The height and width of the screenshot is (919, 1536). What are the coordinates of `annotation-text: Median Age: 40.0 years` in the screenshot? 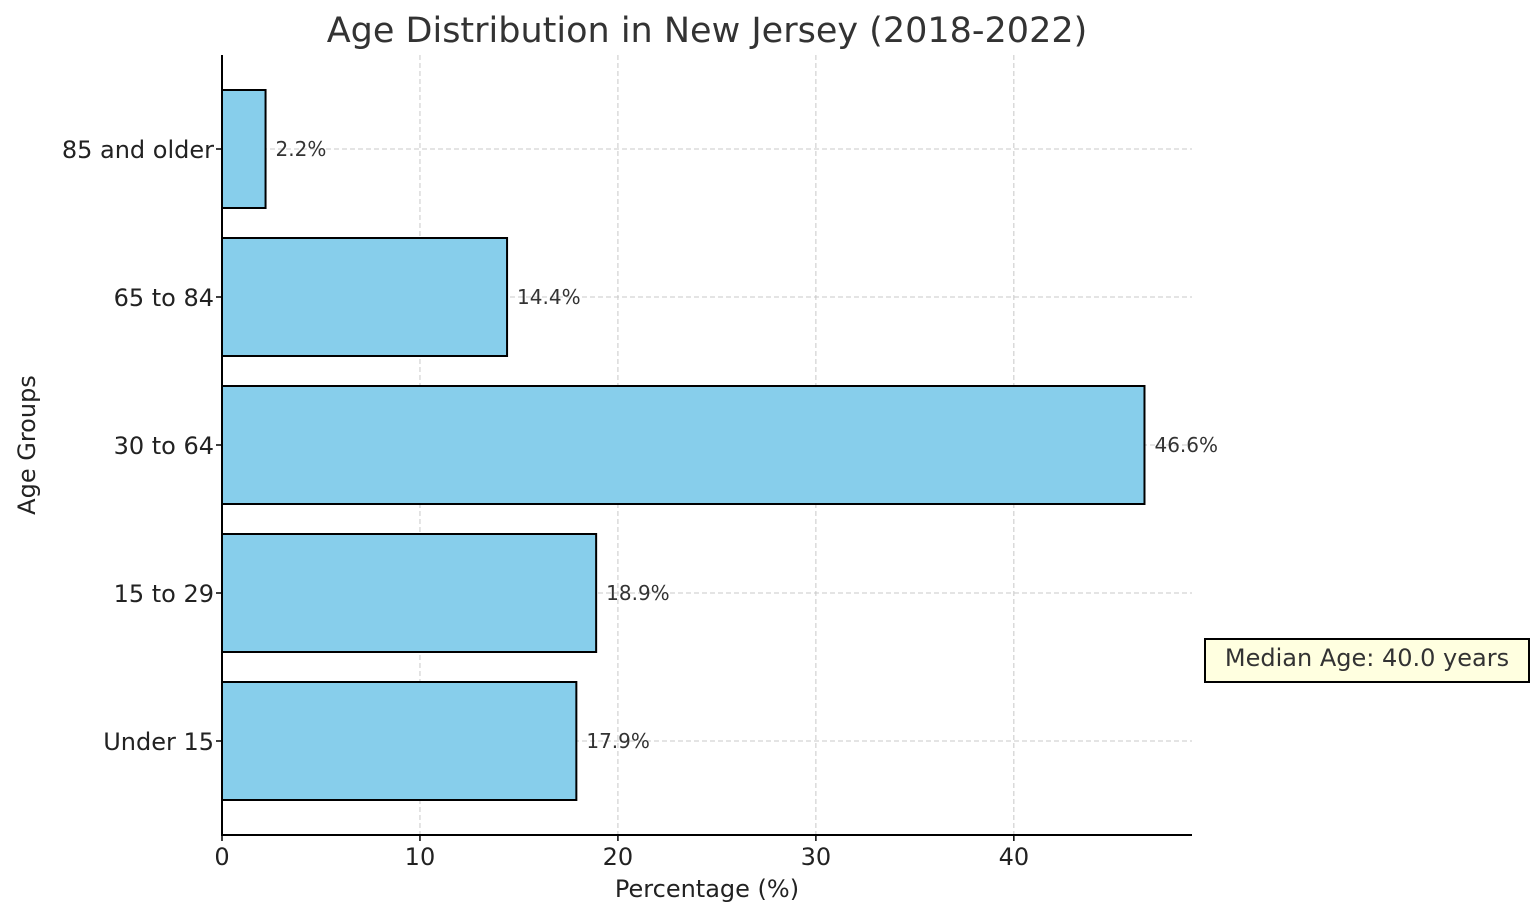 It's located at (1367, 658).